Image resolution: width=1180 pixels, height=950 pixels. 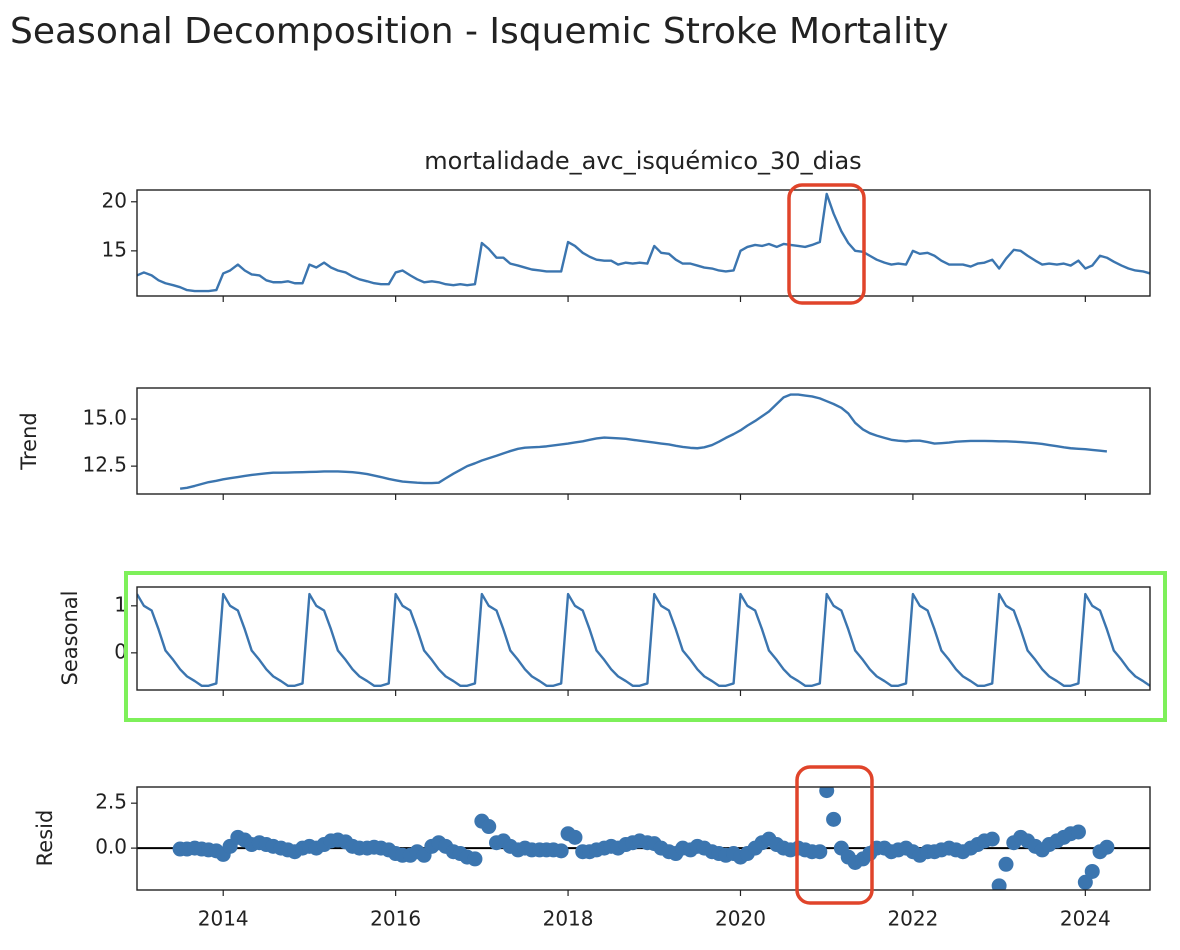 I want to click on panel-title: mortalidade_avc_isquémico_30_dias, so click(x=642, y=161).